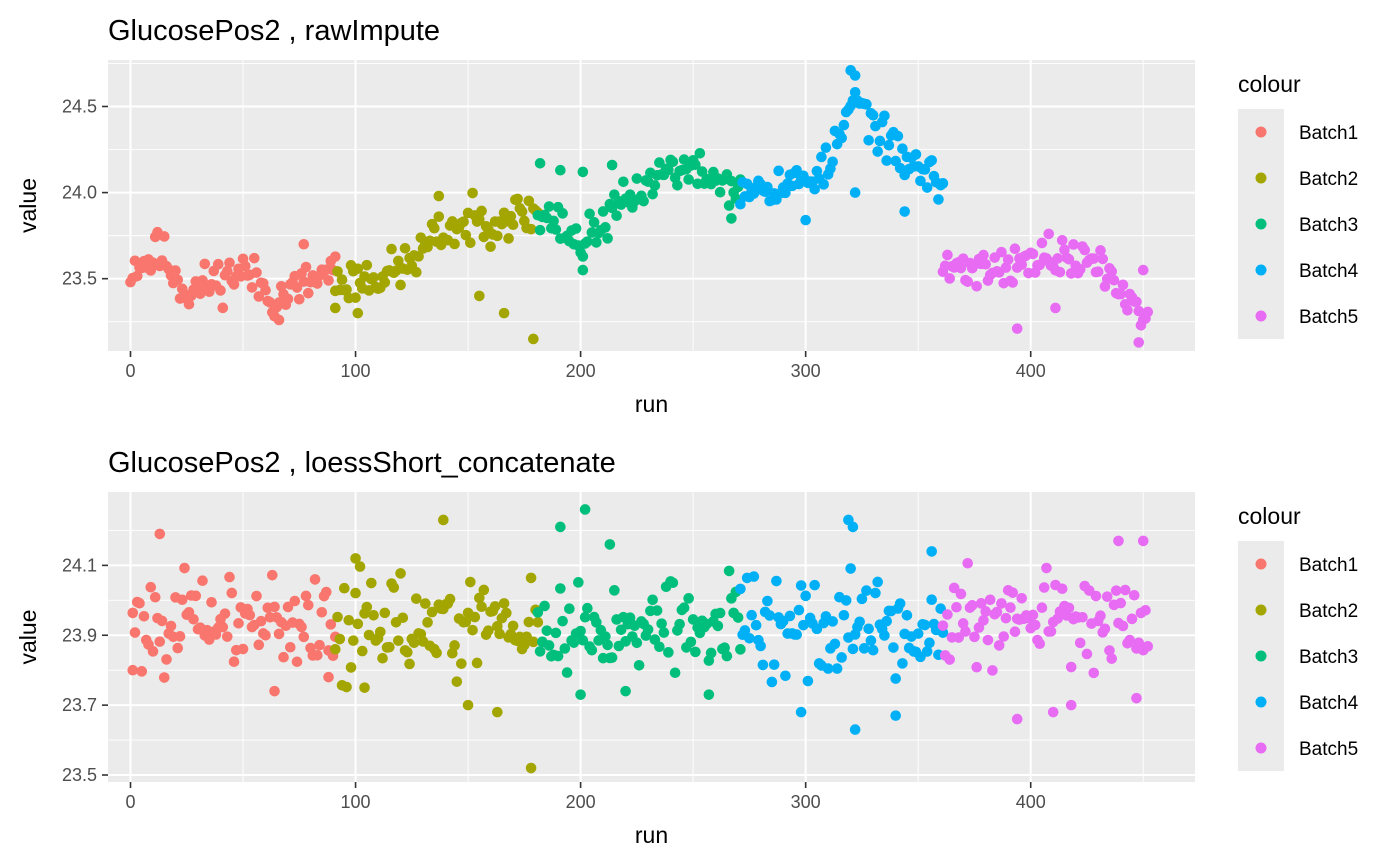 The width and height of the screenshot is (1400, 865). Describe the element at coordinates (1329, 271) in the screenshot. I see `legend-label: Batch4` at that location.